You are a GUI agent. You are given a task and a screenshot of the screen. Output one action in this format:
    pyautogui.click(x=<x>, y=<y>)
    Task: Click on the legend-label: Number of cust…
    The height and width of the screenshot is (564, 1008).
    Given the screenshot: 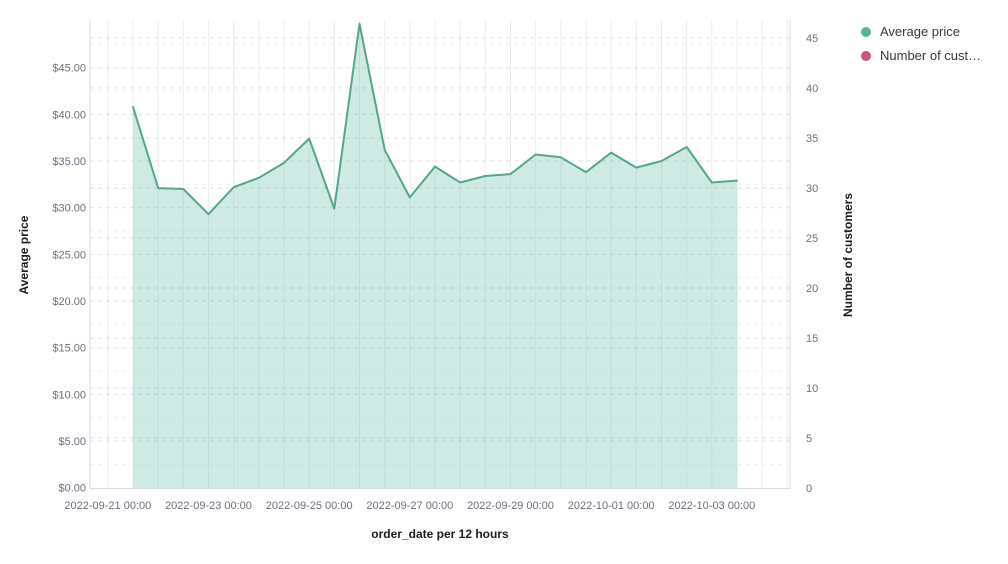 What is the action you would take?
    pyautogui.click(x=931, y=55)
    